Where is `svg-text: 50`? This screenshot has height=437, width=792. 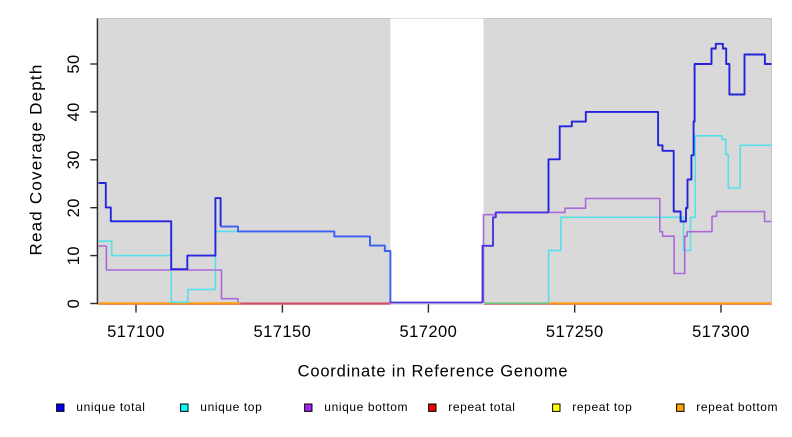
svg-text: 50 is located at coordinates (74, 63).